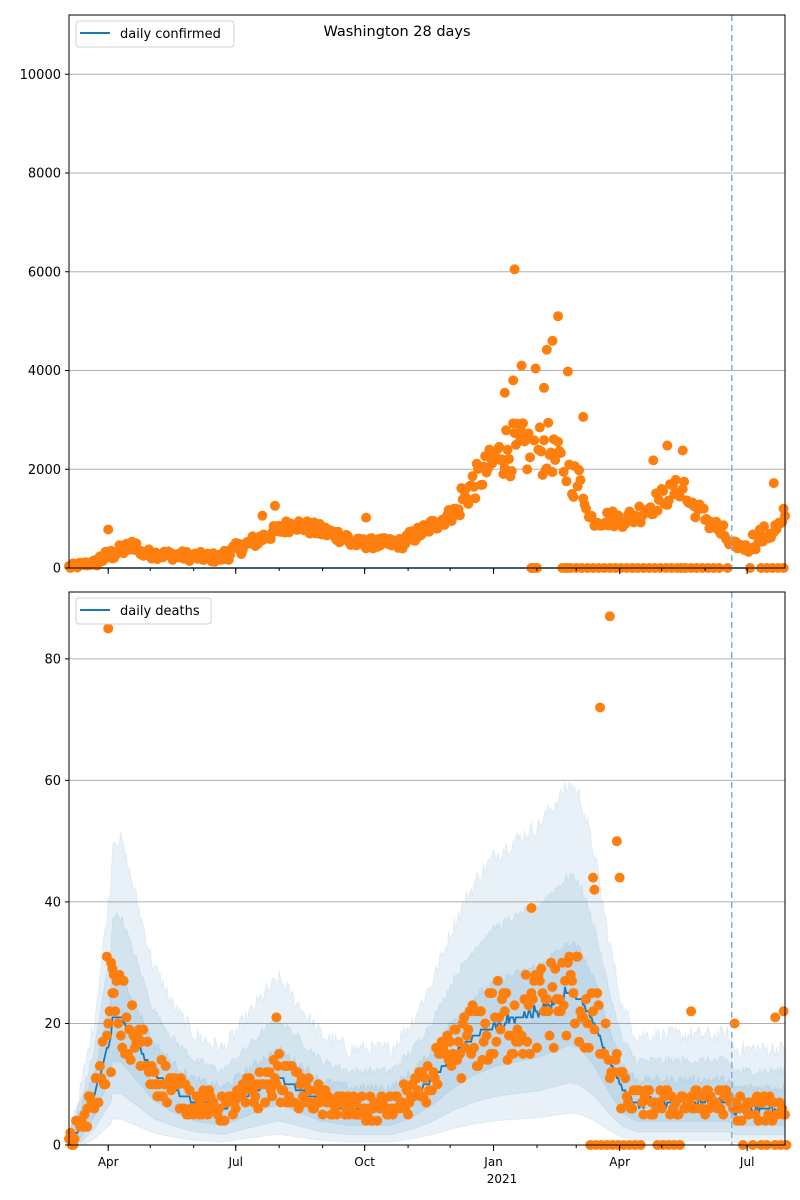  I want to click on deaths-xticks, so click(427, 1148).